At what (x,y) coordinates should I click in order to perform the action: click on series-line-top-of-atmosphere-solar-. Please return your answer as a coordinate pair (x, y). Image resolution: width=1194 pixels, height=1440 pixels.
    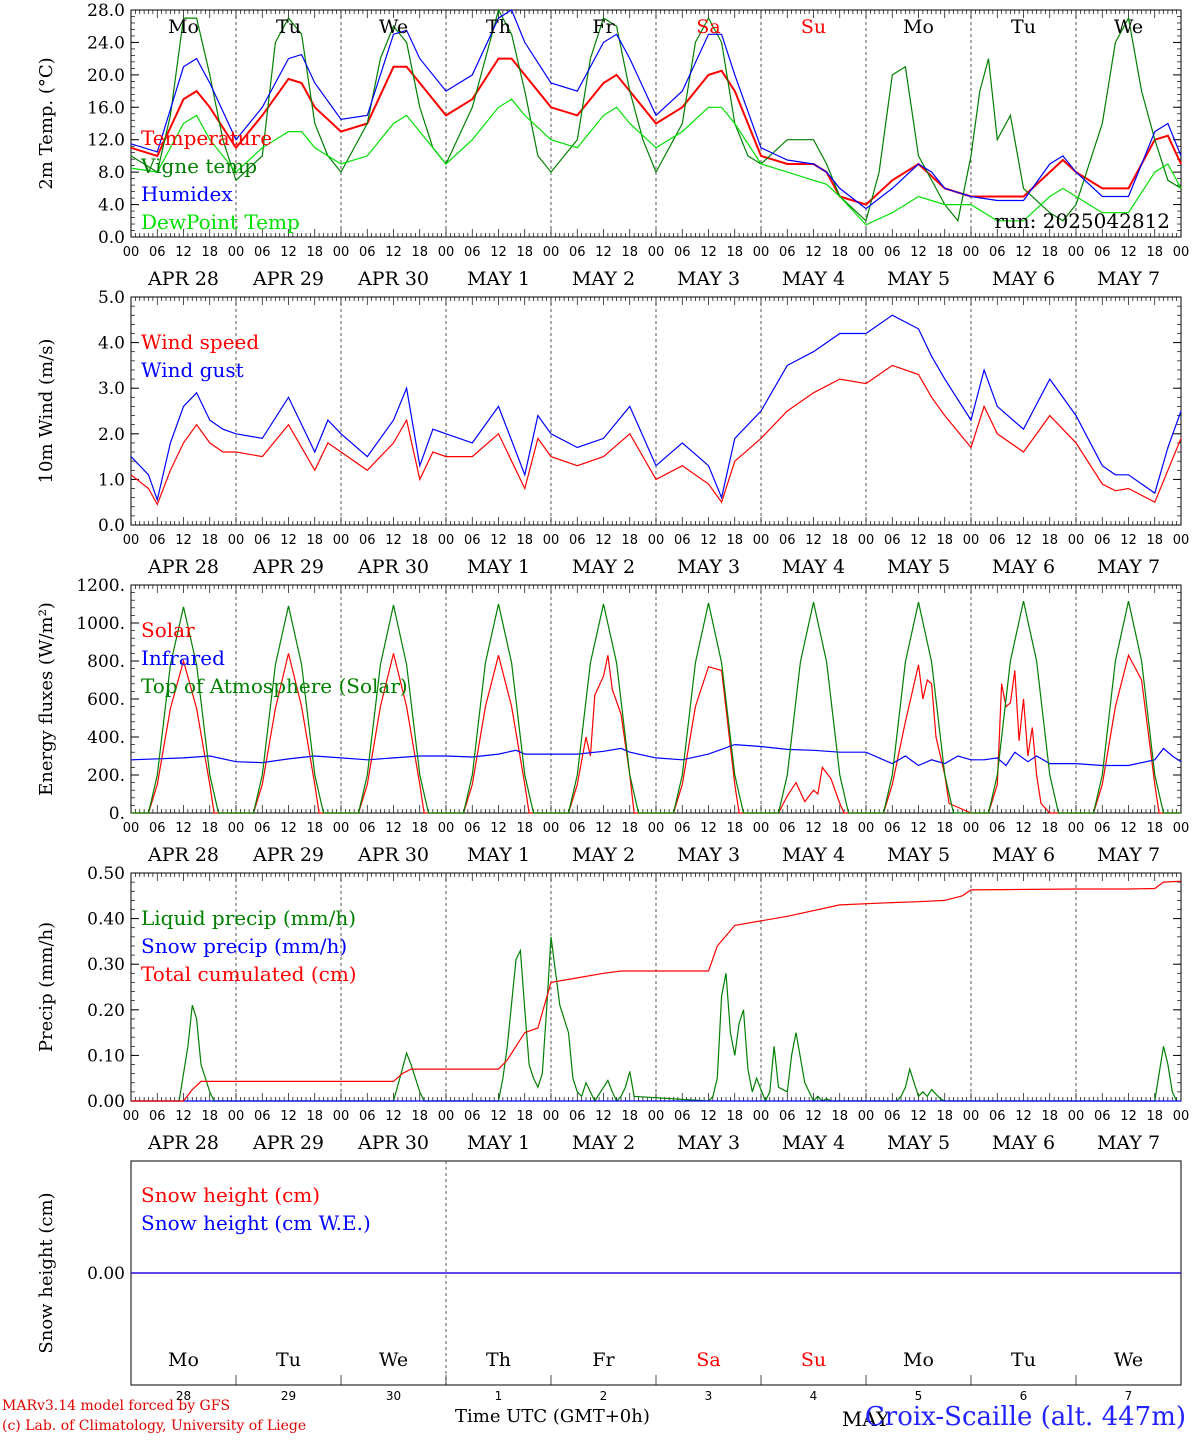
    Looking at the image, I should click on (656, 707).